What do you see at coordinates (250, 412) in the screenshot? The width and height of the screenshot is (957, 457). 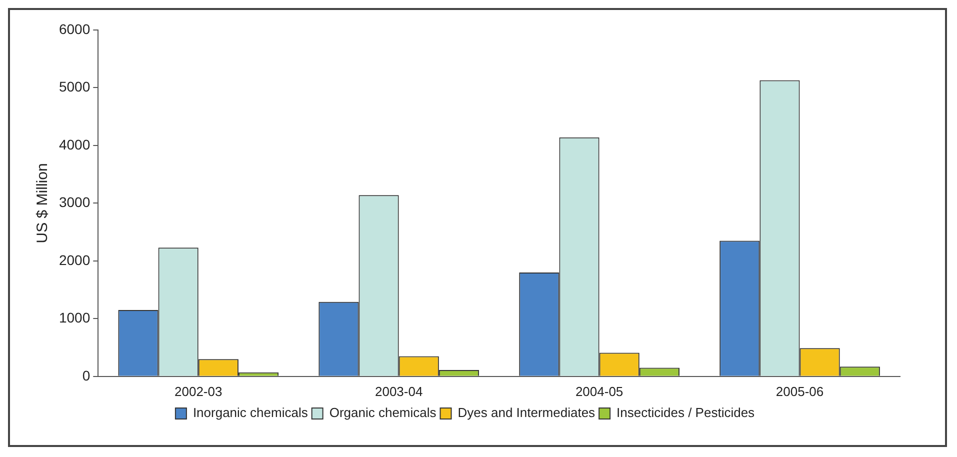 I see `legend-label: Inorganic chemicals` at bounding box center [250, 412].